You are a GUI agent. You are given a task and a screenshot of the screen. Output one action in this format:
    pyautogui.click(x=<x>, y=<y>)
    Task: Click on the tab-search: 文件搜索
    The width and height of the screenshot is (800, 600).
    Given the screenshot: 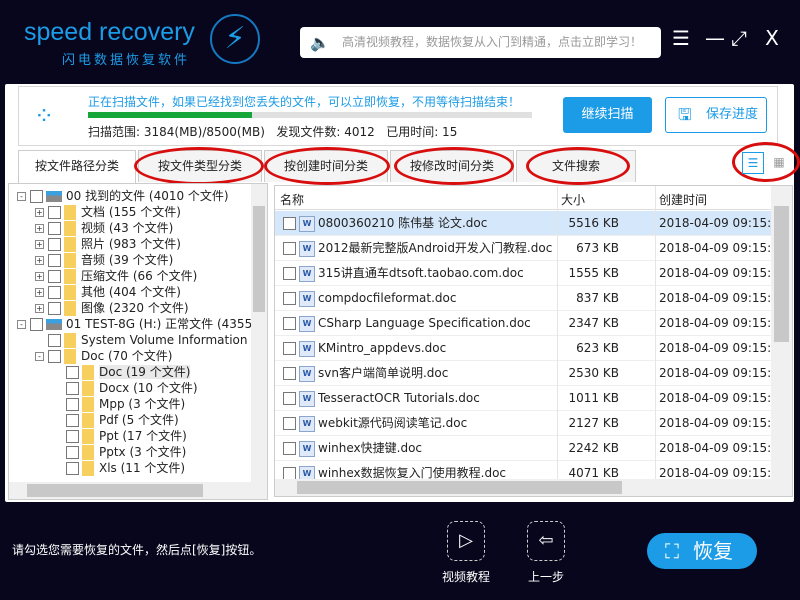 What is the action you would take?
    pyautogui.click(x=576, y=166)
    